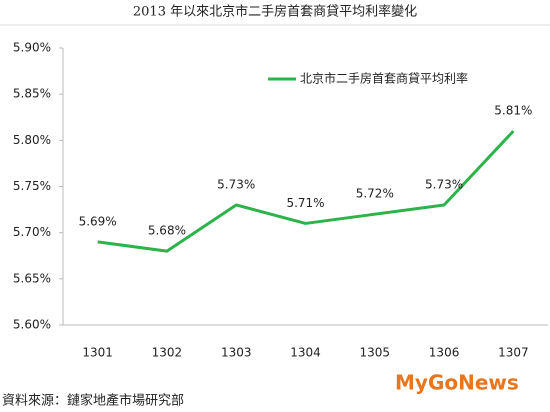  What do you see at coordinates (32, 325) in the screenshot?
I see `y-tick-label: 5.60%` at bounding box center [32, 325].